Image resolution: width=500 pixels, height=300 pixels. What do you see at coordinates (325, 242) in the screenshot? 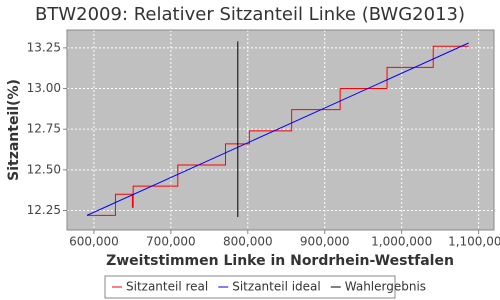
I see `x-tick-label: 900,000` at bounding box center [325, 242].